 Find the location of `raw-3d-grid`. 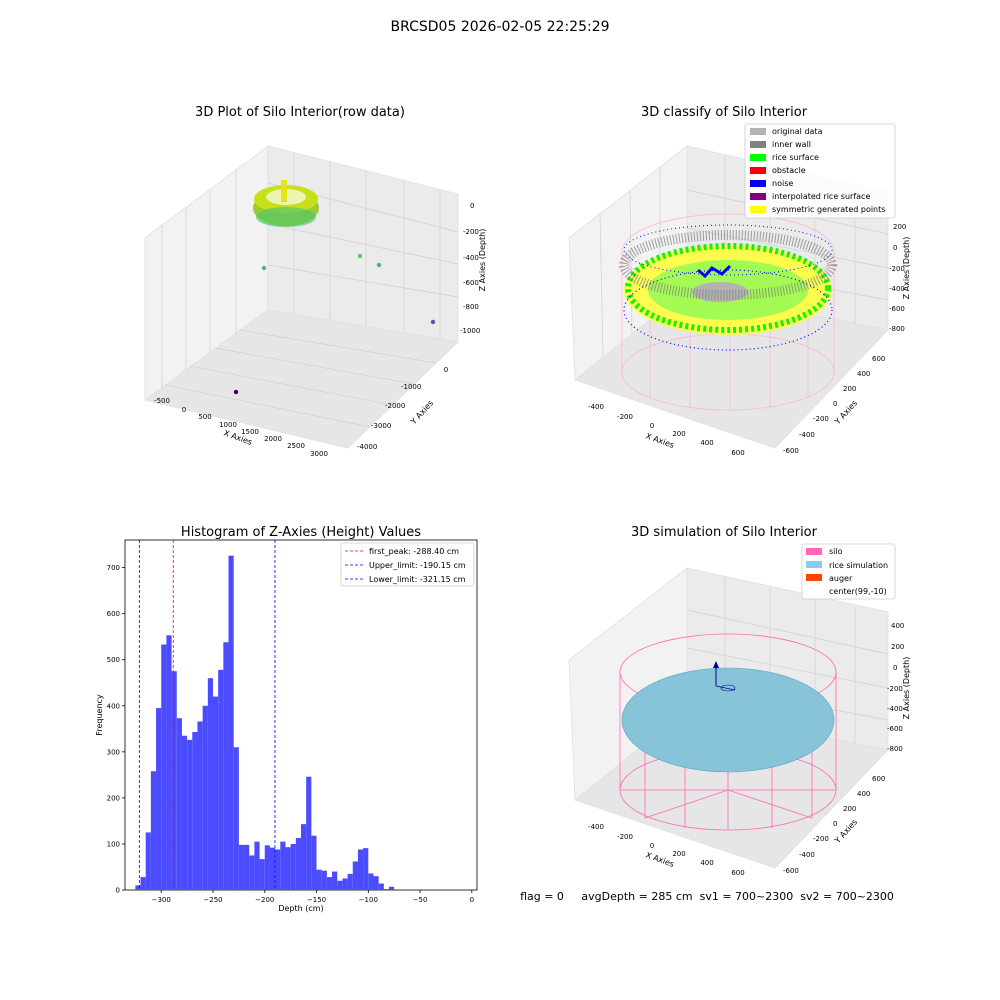

raw-3d-grid is located at coordinates (310, 290).